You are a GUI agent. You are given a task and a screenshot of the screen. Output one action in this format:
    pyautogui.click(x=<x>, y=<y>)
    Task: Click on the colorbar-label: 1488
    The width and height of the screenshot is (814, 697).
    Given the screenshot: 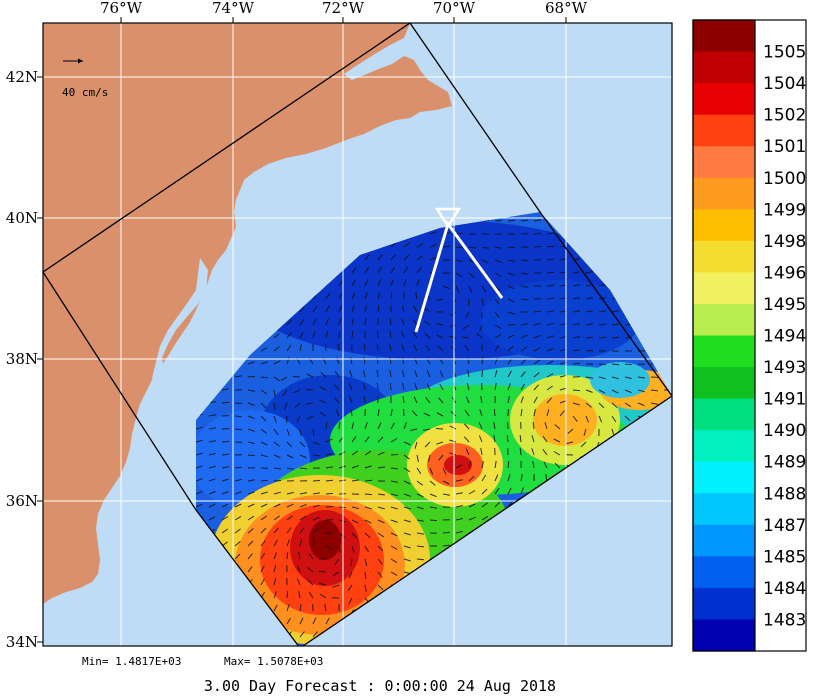 What is the action you would take?
    pyautogui.click(x=784, y=494)
    